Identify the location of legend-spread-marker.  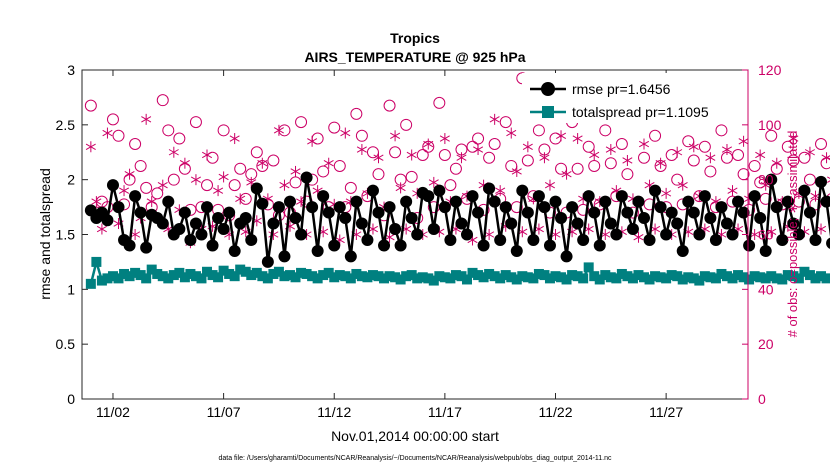
(548, 112).